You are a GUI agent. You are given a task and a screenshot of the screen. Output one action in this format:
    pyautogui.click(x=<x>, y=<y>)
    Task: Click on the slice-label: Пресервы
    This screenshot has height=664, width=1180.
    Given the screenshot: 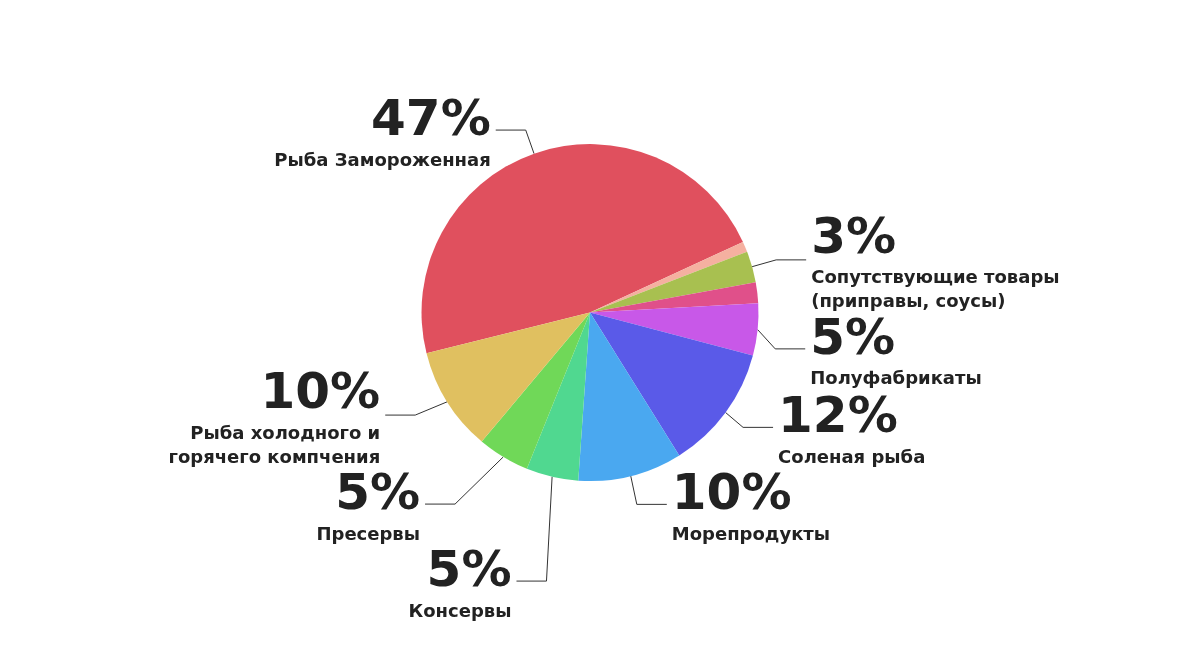 What is the action you would take?
    pyautogui.click(x=368, y=533)
    